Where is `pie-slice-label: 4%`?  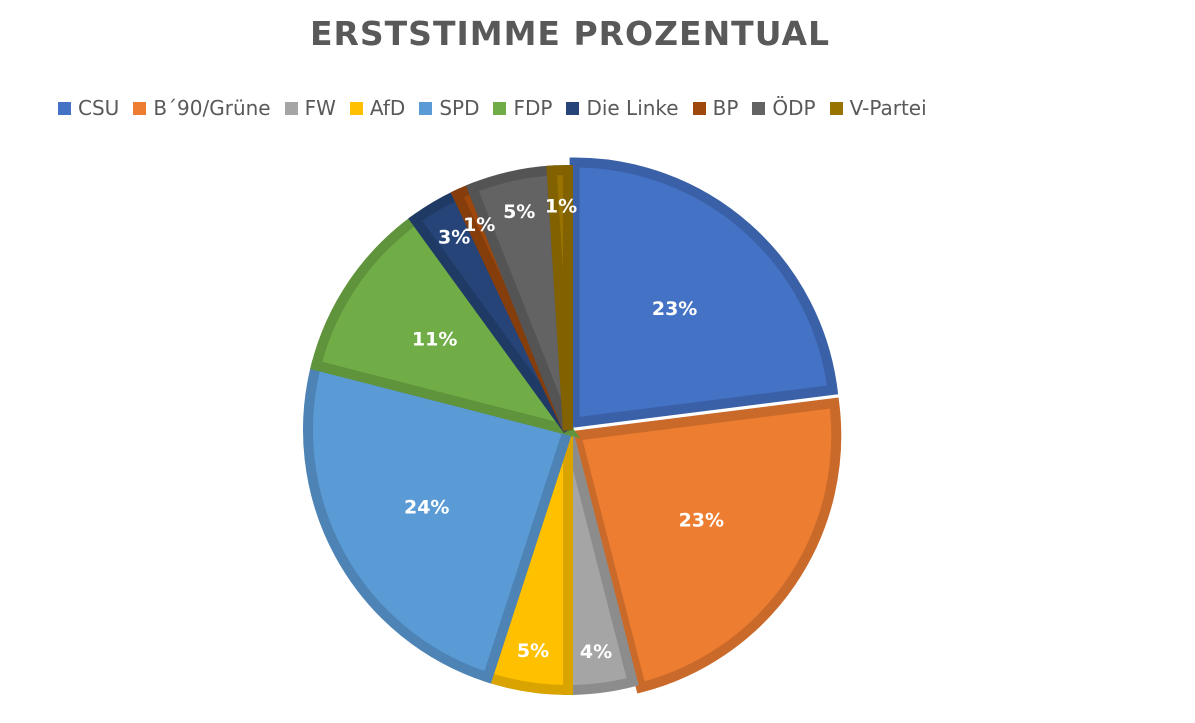 pie-slice-label: 4% is located at coordinates (596, 652).